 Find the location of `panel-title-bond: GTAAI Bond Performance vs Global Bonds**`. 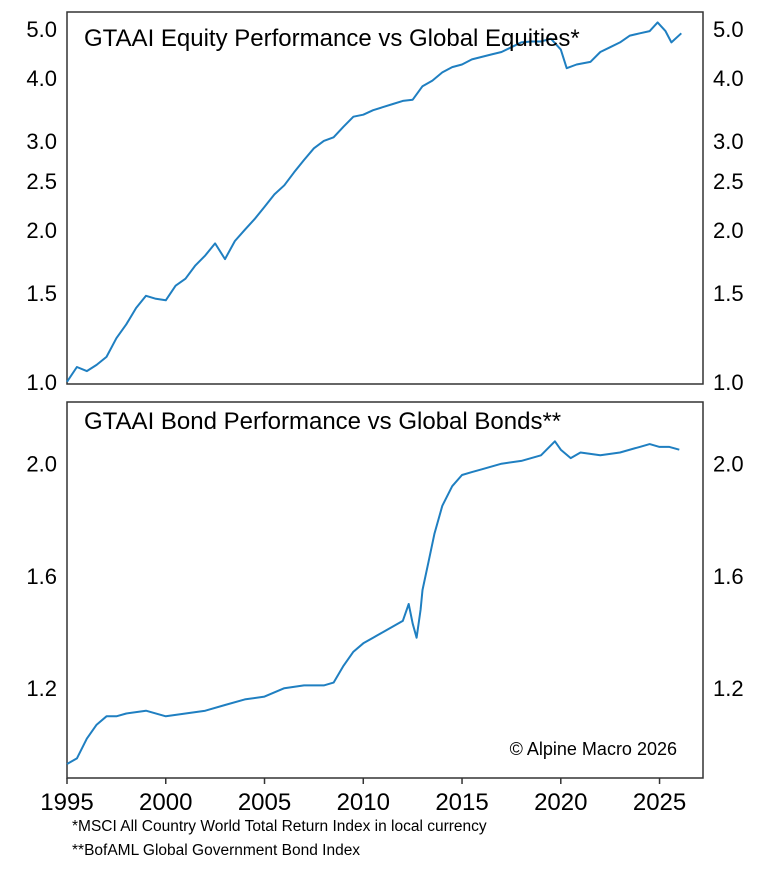

panel-title-bond: GTAAI Bond Performance vs Global Bonds** is located at coordinates (322, 421).